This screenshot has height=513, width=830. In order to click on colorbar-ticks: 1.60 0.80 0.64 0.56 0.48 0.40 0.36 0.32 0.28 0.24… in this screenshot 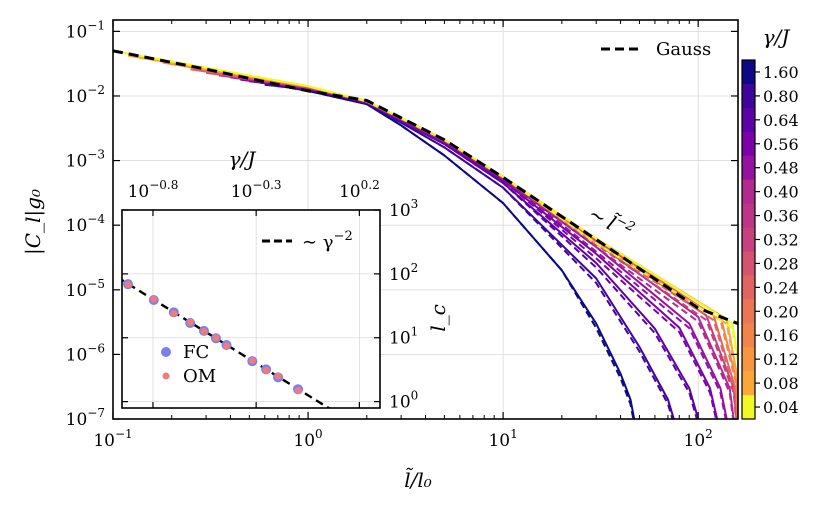, I will do `click(777, 240)`.